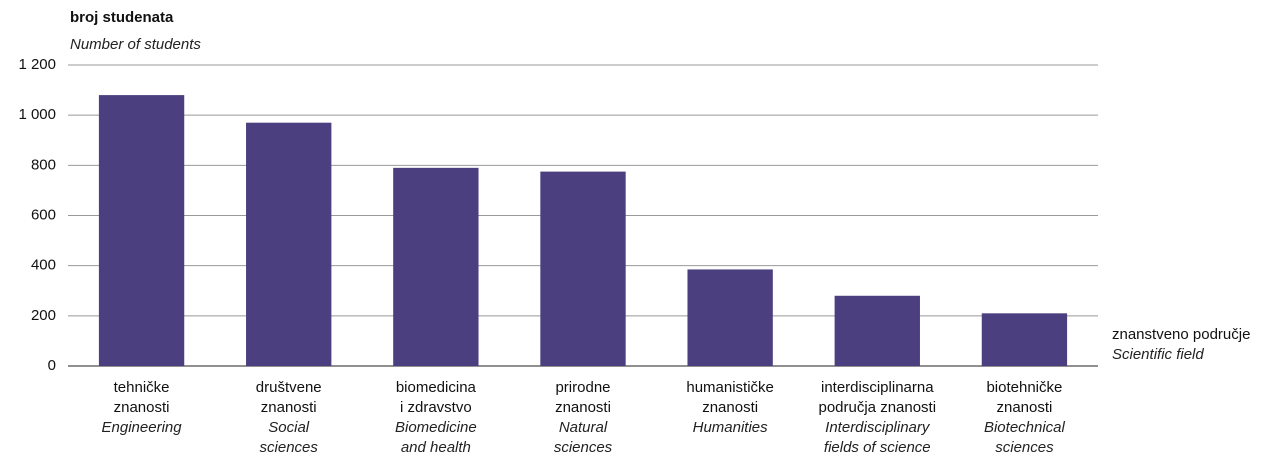 The height and width of the screenshot is (470, 1284). Describe the element at coordinates (1158, 354) in the screenshot. I see `x-axis-label-en: Scientific field` at that location.